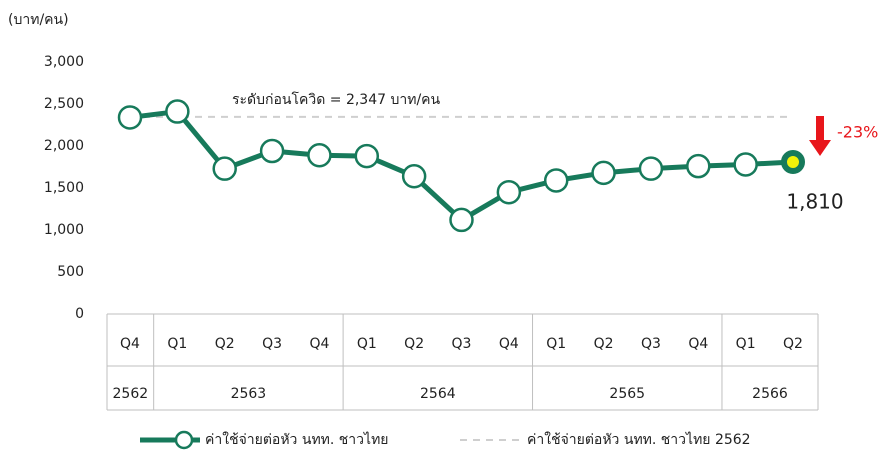 Image resolution: width=888 pixels, height=454 pixels. I want to click on y-tick-label: 2,000, so click(64, 146).